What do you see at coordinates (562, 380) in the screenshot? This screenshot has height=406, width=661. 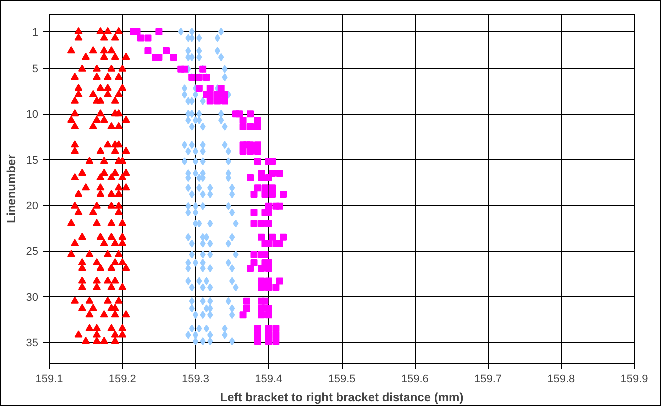 I see `x-tick-label: 159.8` at bounding box center [562, 380].